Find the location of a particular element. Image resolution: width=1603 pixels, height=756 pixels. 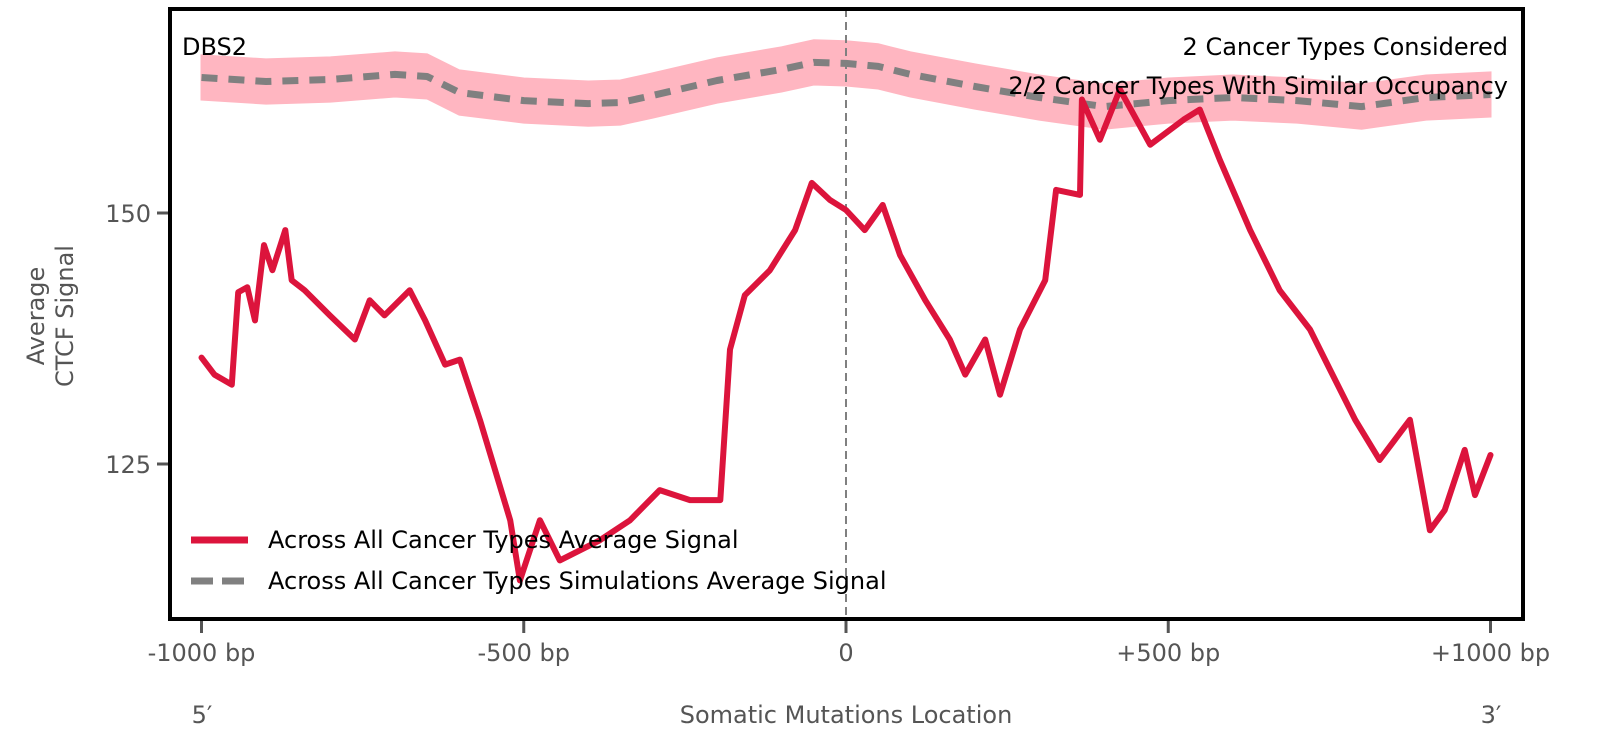

series-line-simulations-average-signal is located at coordinates (846, 84).